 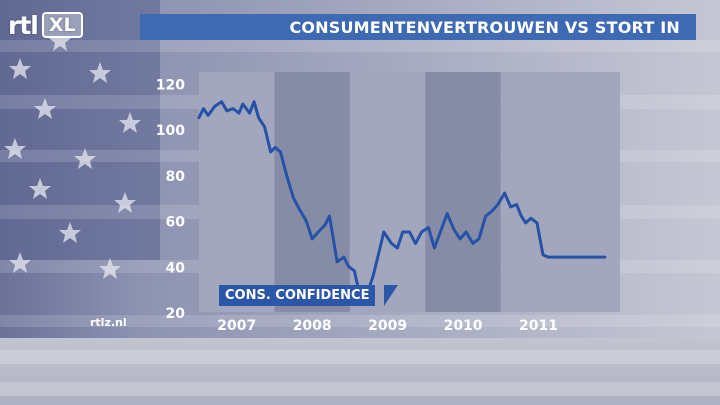 I want to click on source-label: rtlz.nl, so click(x=108, y=322).